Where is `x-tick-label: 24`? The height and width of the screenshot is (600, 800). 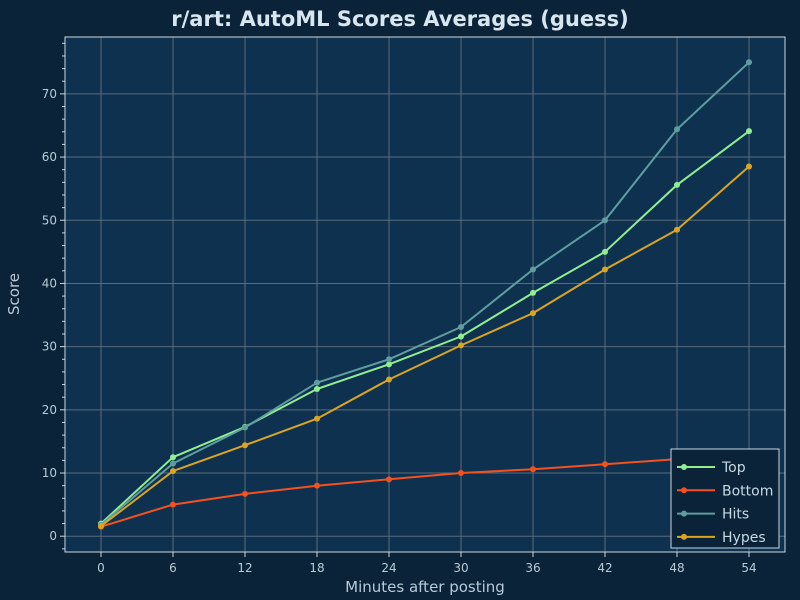
x-tick-label: 24 is located at coordinates (388, 568).